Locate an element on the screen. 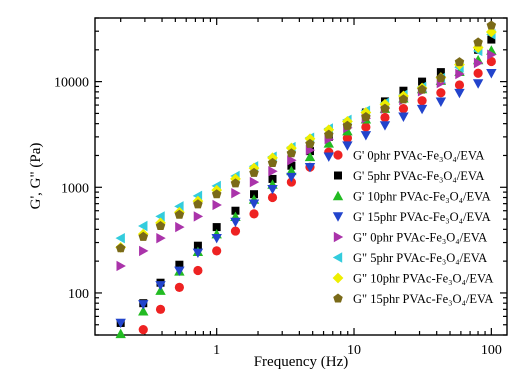 This screenshot has height=369, width=524. legend-label: G' 10phr PVAc-Fe₃O₄/EVA is located at coordinates (422, 197).